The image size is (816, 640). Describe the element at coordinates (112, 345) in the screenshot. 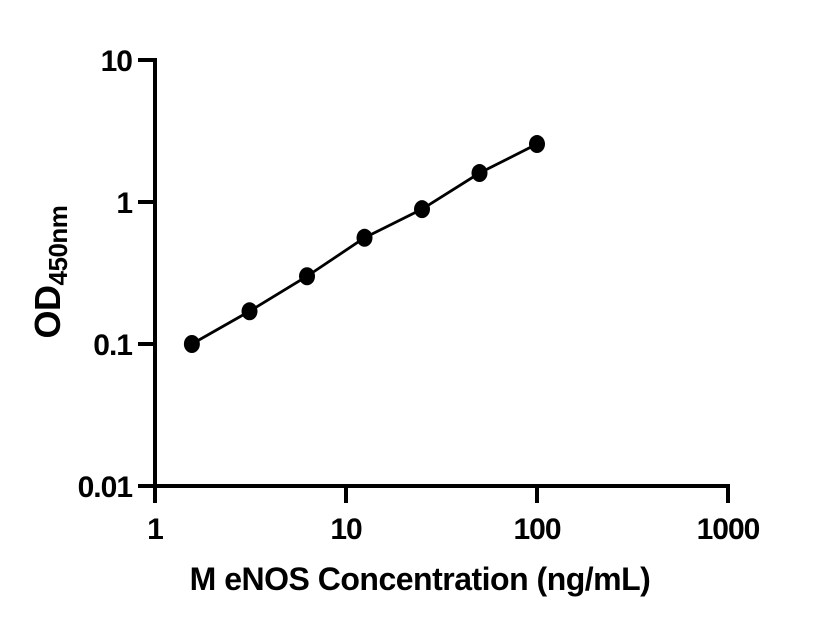

I see `y-tick-label: 0.1` at that location.